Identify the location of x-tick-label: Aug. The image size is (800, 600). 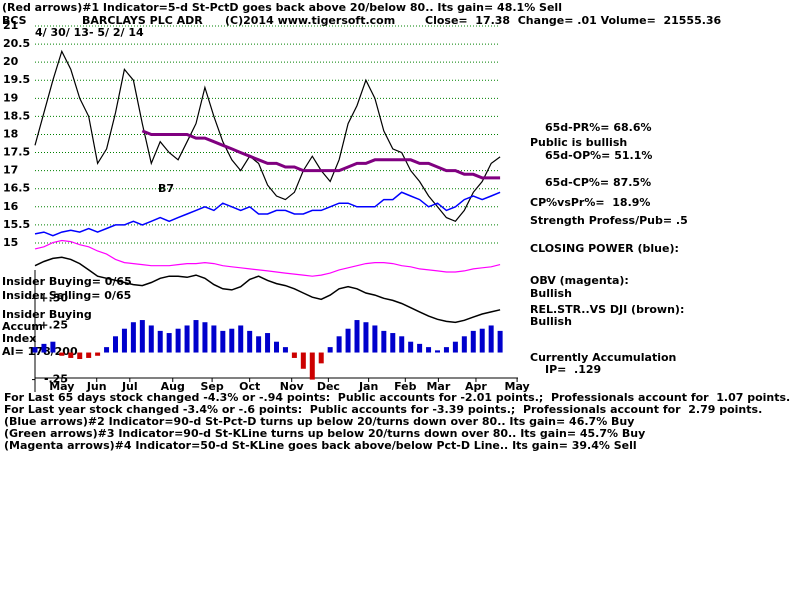
(173, 386).